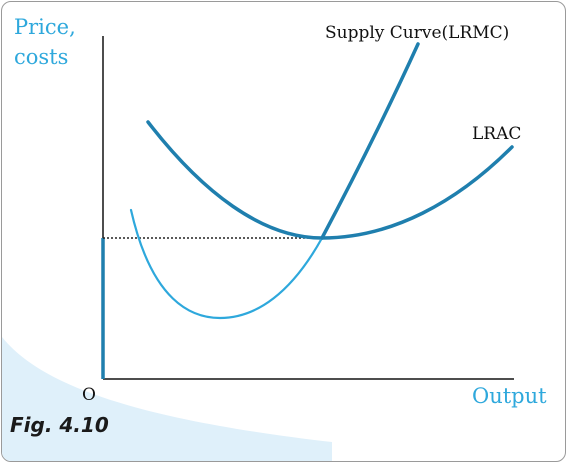 The height and width of the screenshot is (463, 567). Describe the element at coordinates (45, 27) in the screenshot. I see `y-axis-label-line1: Price,` at that location.